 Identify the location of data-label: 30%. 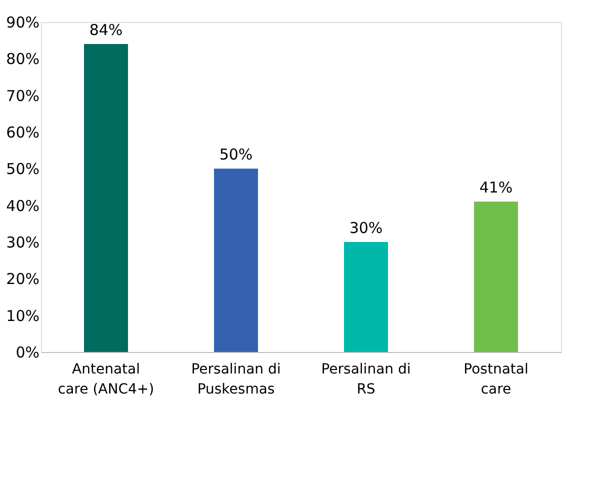
(366, 228).